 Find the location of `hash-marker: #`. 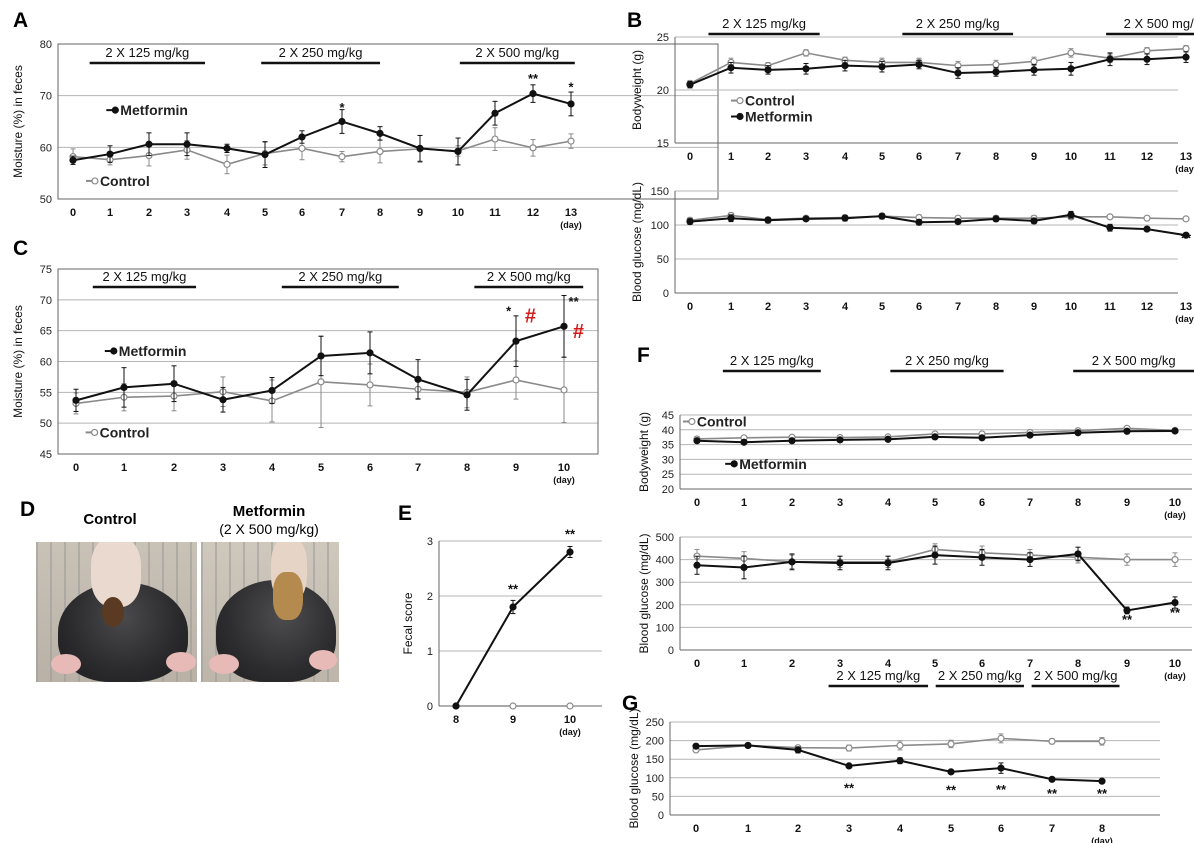

hash-marker: # is located at coordinates (530, 317).